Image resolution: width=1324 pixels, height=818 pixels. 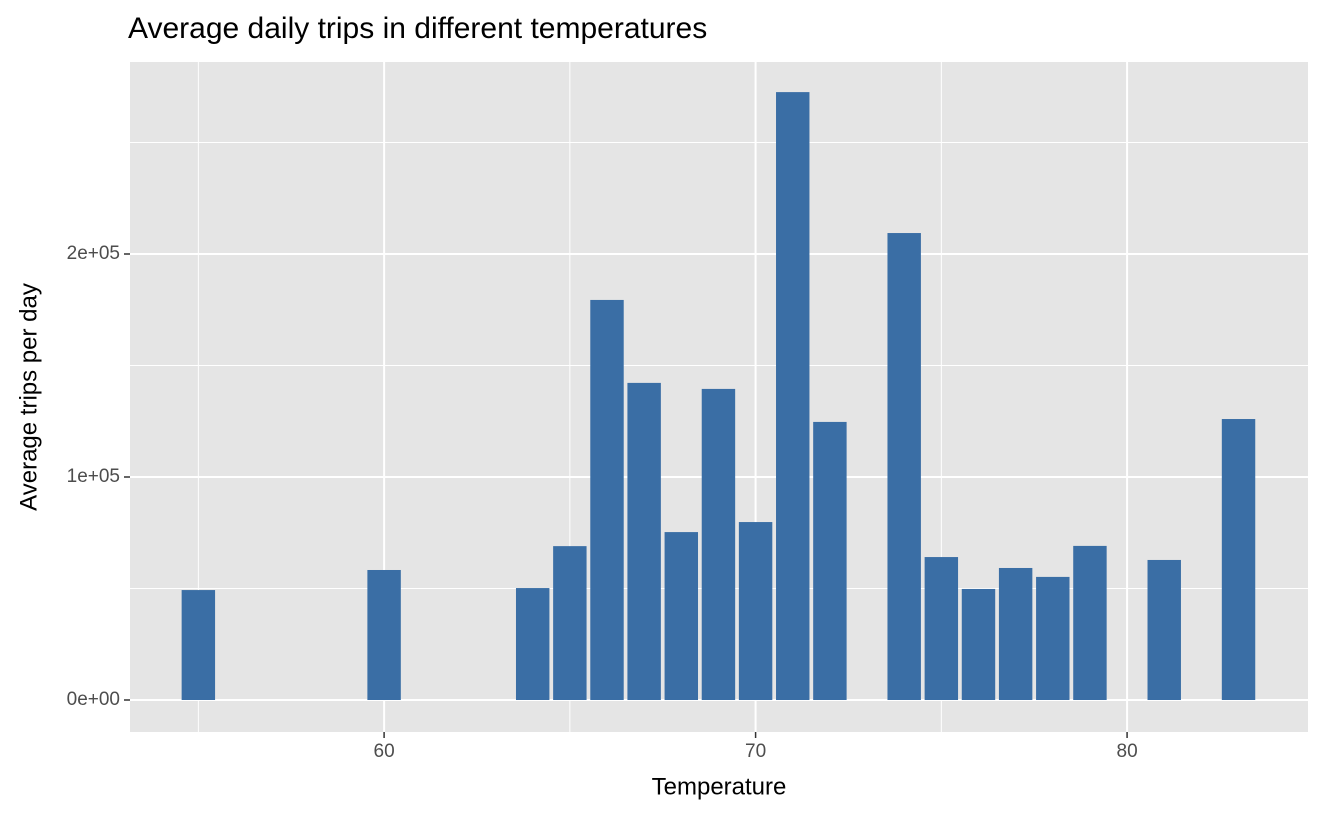 I want to click on y-tick-label: 2e+05, so click(x=93, y=253).